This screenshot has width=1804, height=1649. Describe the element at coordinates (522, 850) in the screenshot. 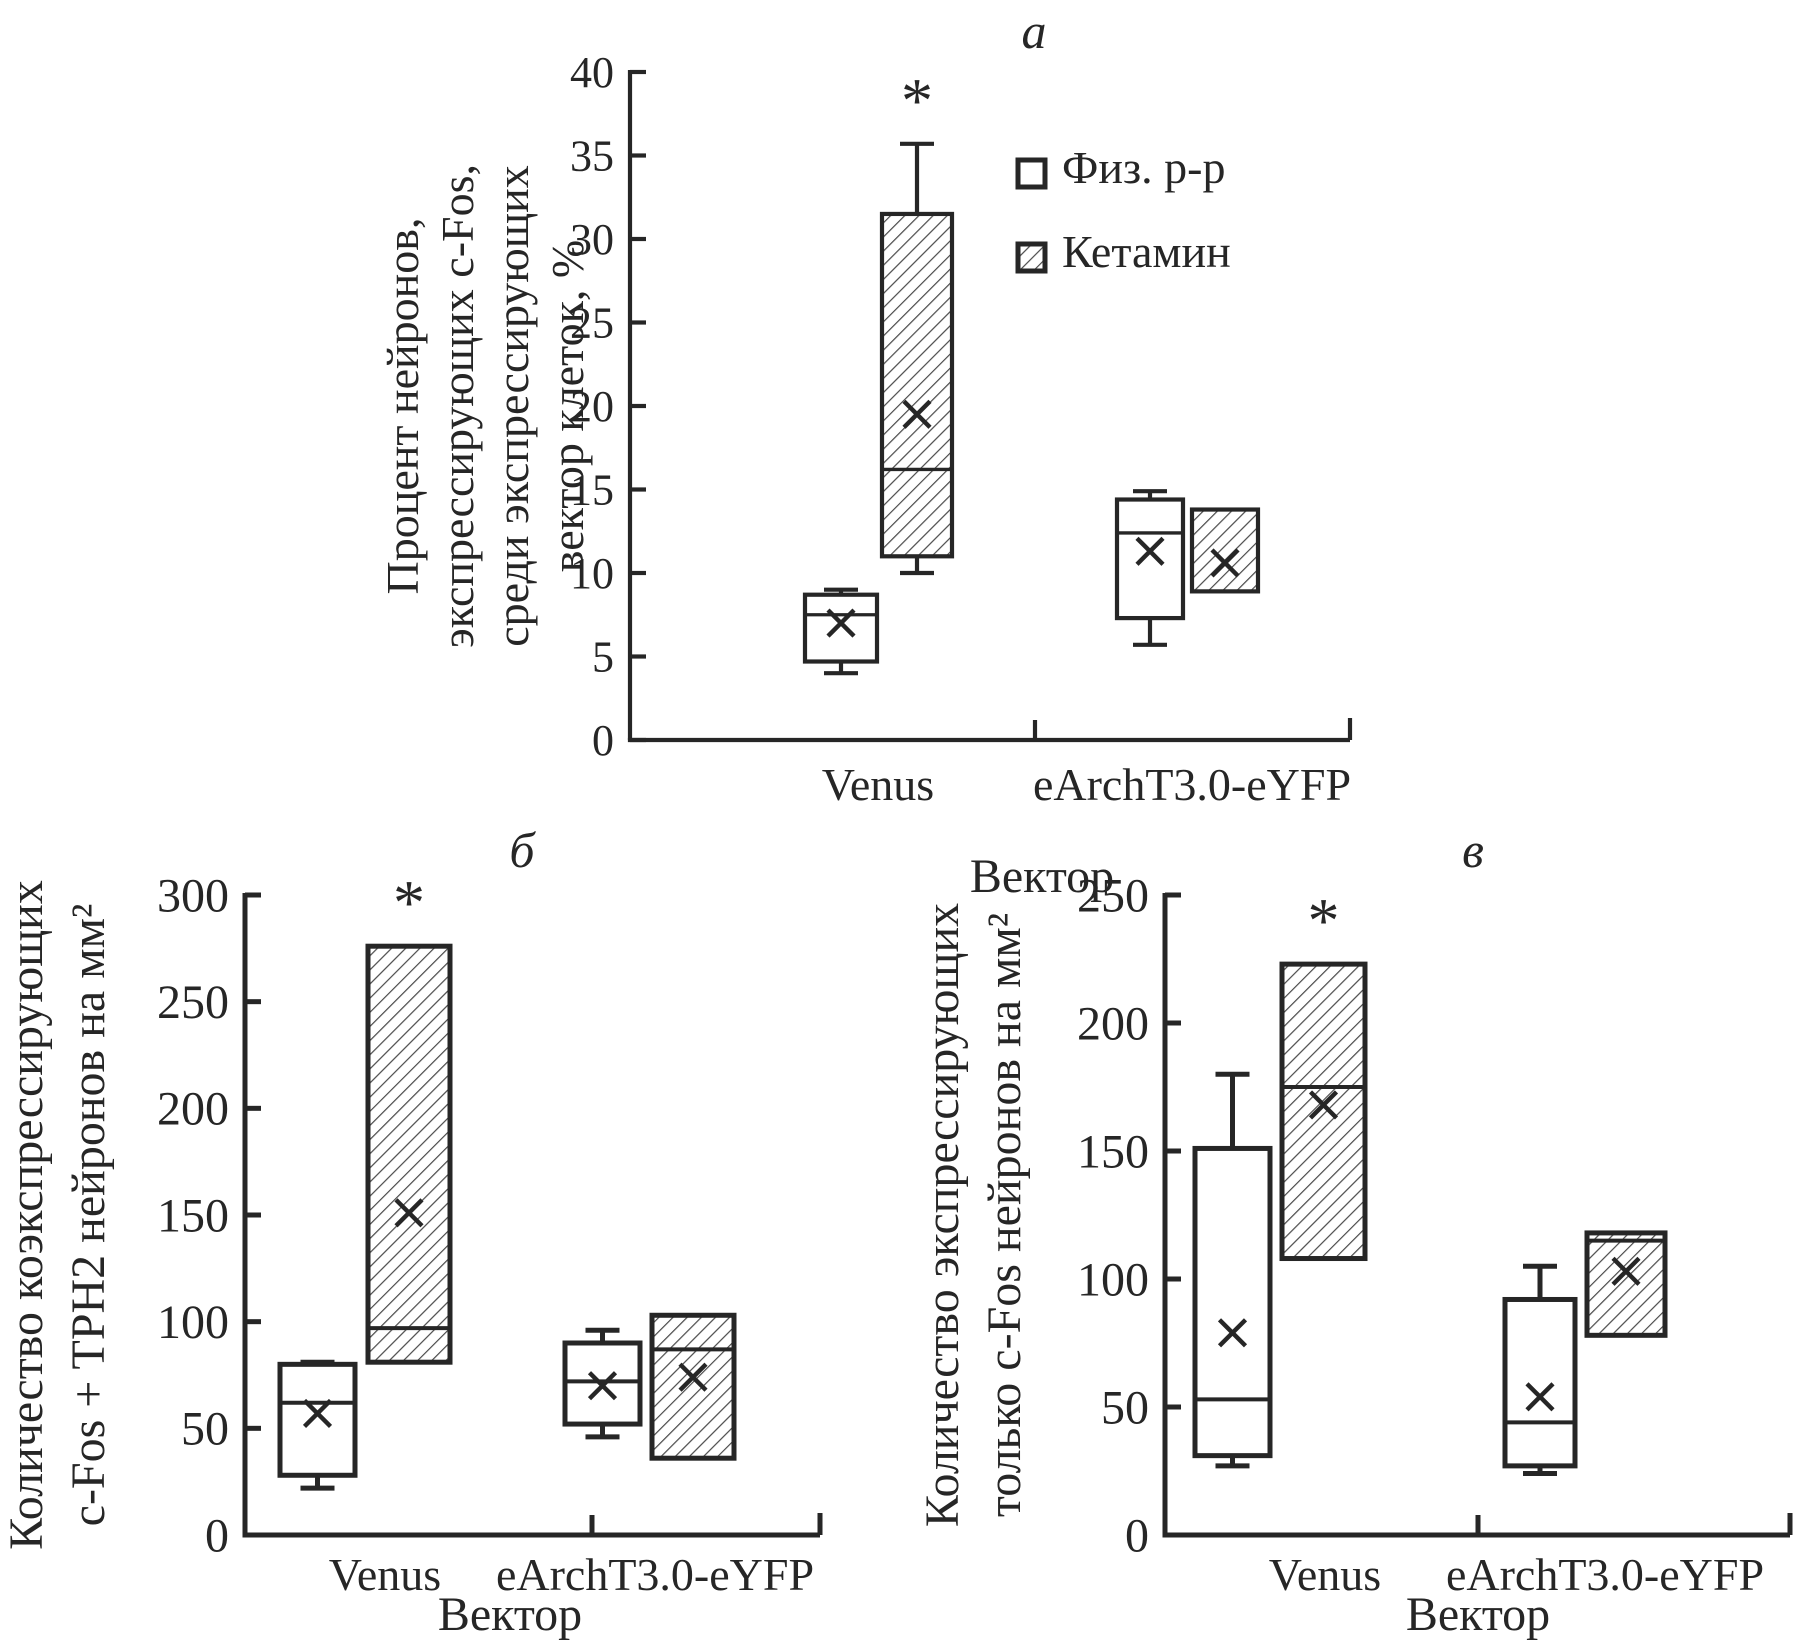

I see `panel-letter: б` at that location.